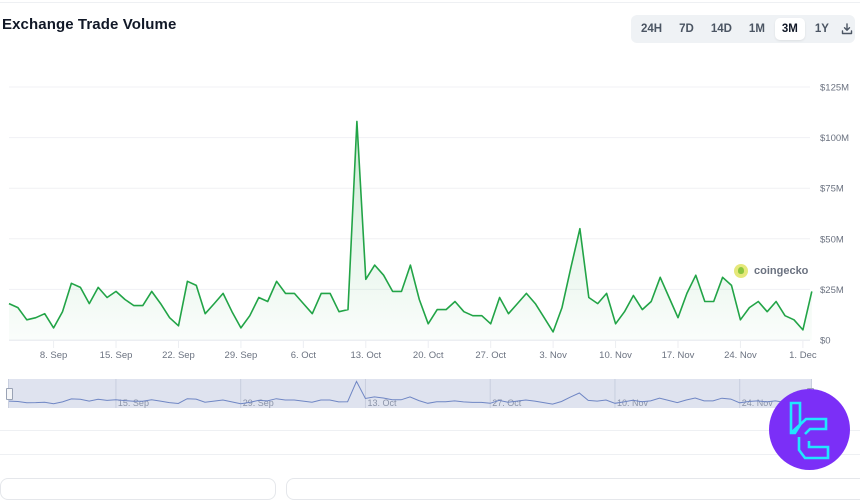 The width and height of the screenshot is (860, 500). What do you see at coordinates (553, 355) in the screenshot?
I see `x-axis-label: 3. Nov` at bounding box center [553, 355].